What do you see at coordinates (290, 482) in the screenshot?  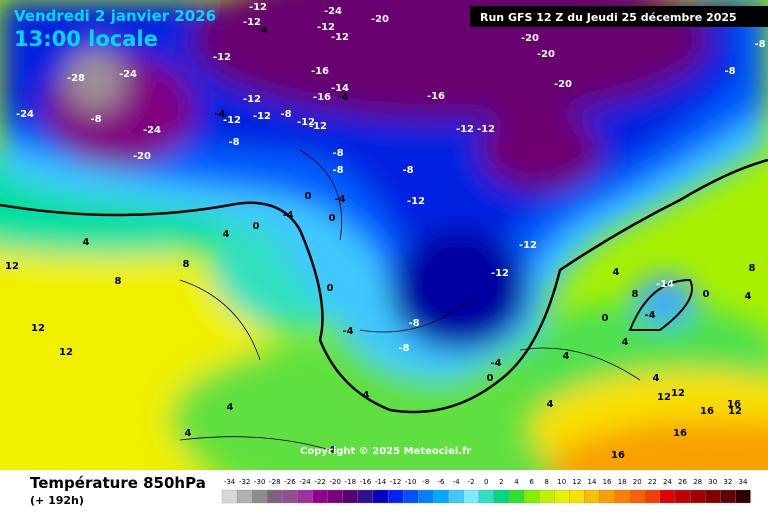 I see `scale-label: -26` at bounding box center [290, 482].